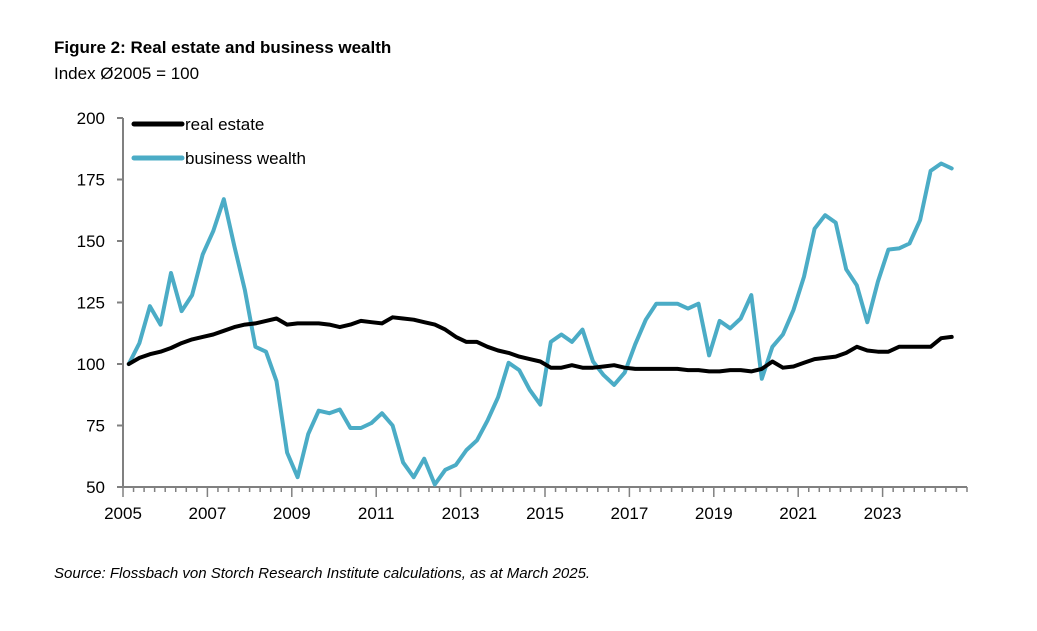 The height and width of the screenshot is (631, 1037). What do you see at coordinates (218, 141) in the screenshot?
I see `legend: real estate business wealth` at bounding box center [218, 141].